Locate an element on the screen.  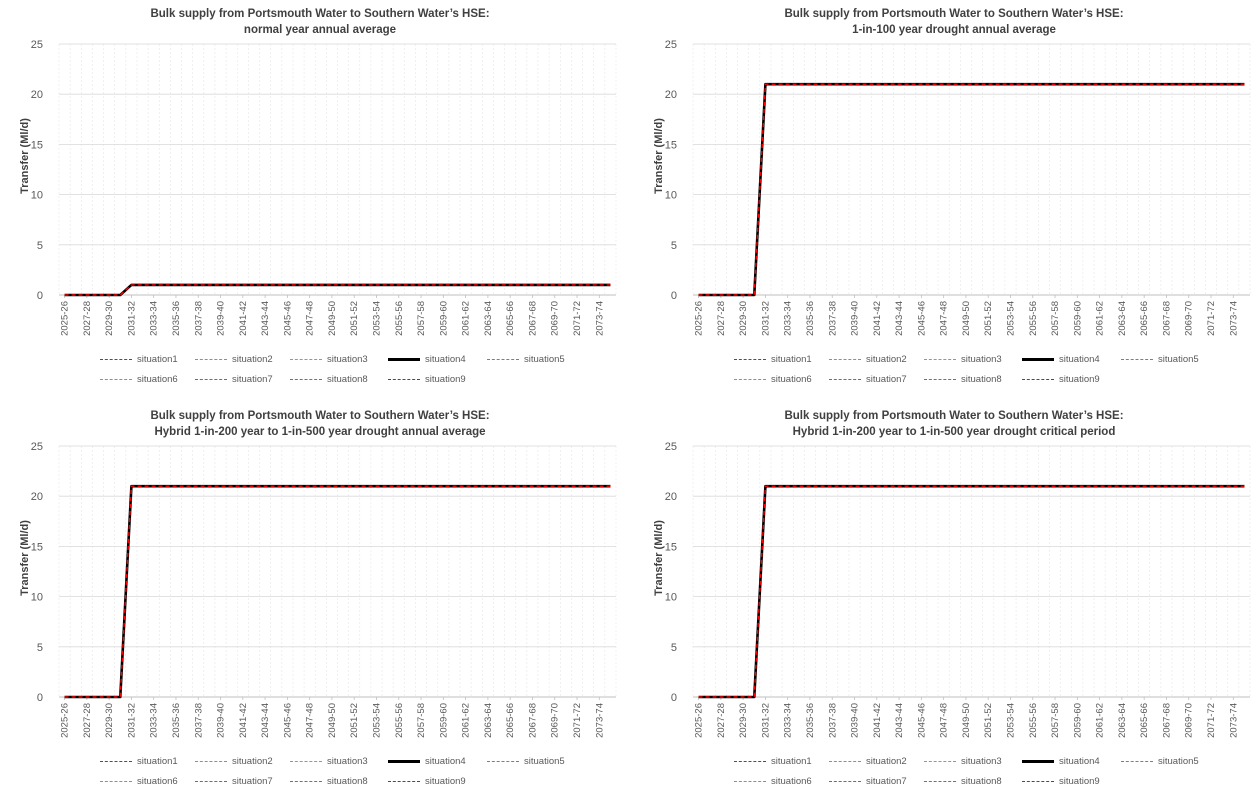
legend-item-situation4: situation4 is located at coordinates (1061, 359).